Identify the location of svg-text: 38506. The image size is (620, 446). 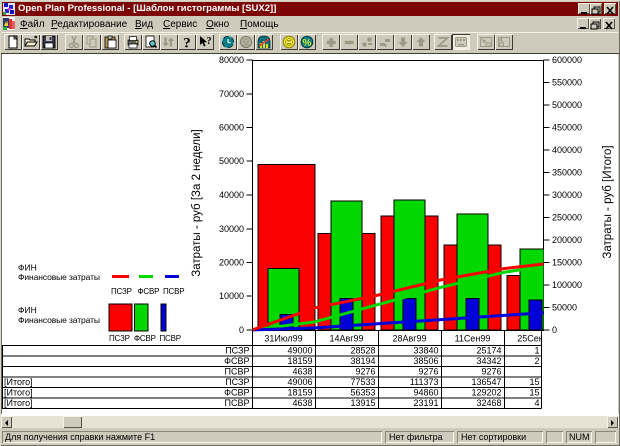
(425, 361).